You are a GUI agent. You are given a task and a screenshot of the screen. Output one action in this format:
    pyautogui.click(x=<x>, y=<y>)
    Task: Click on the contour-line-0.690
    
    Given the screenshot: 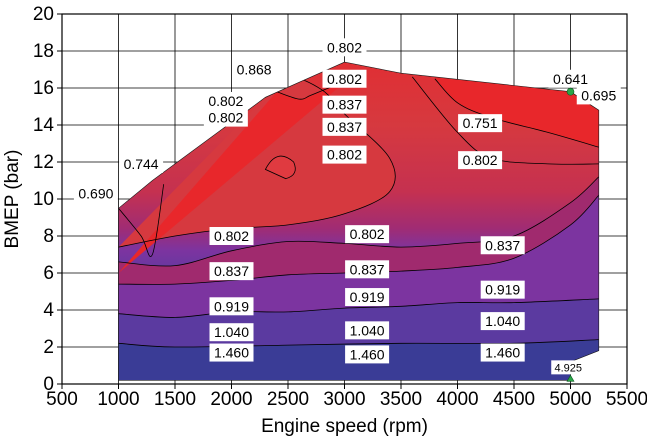 What is the action you would take?
    pyautogui.click(x=141, y=220)
    